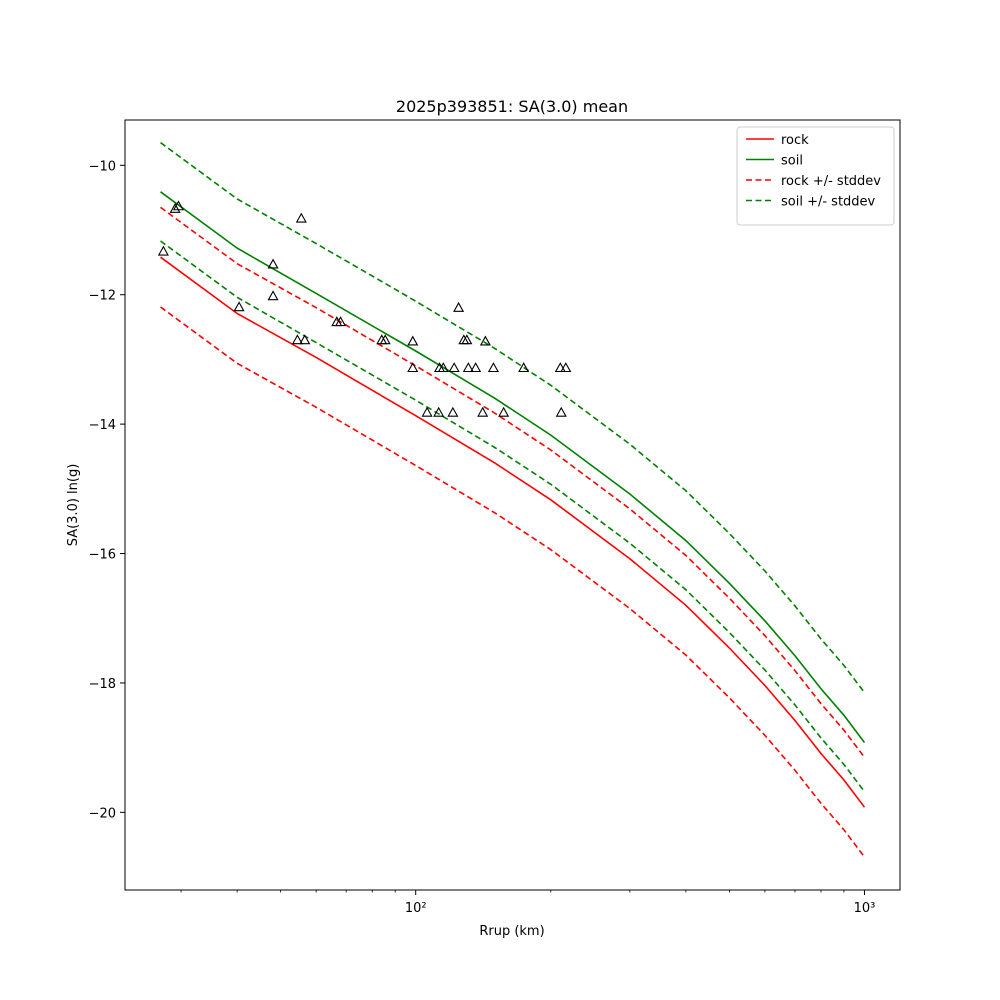 The height and width of the screenshot is (1000, 1000). I want to click on y-tick-label: −20, so click(102, 813).